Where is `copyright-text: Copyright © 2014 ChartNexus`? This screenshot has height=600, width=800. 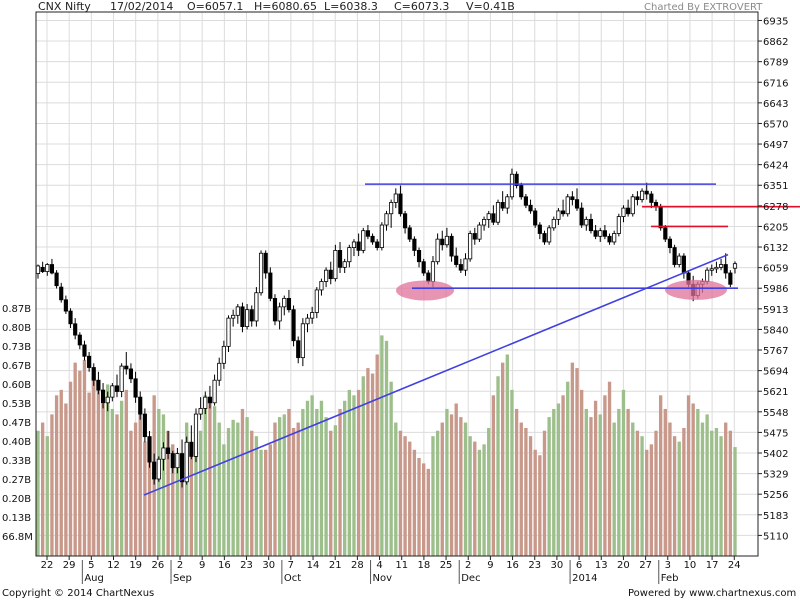
copyright-text: Copyright © 2014 ChartNexus is located at coordinates (78, 593).